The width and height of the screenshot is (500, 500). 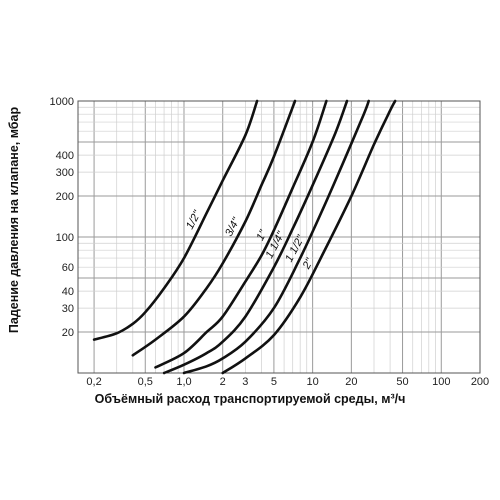 What do you see at coordinates (351, 382) in the screenshot?
I see `x-tick-label: 20` at bounding box center [351, 382].